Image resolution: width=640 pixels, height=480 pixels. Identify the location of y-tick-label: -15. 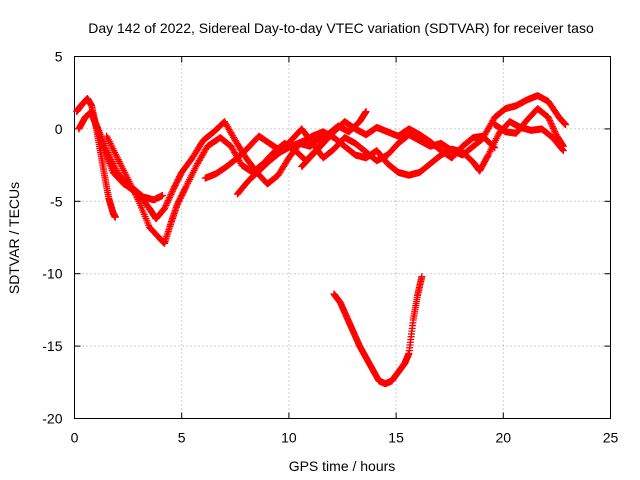
(52, 346).